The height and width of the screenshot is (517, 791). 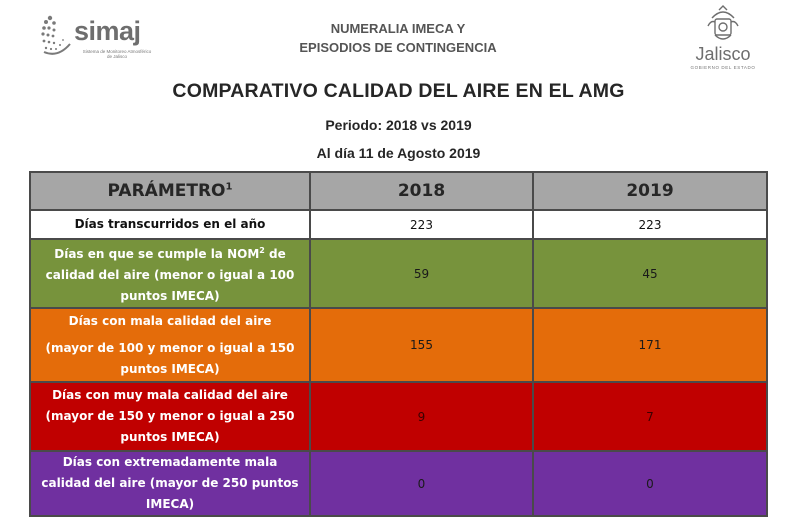 What do you see at coordinates (421, 224) in the screenshot?
I see `cell-2018-days-elapsed: 223` at bounding box center [421, 224].